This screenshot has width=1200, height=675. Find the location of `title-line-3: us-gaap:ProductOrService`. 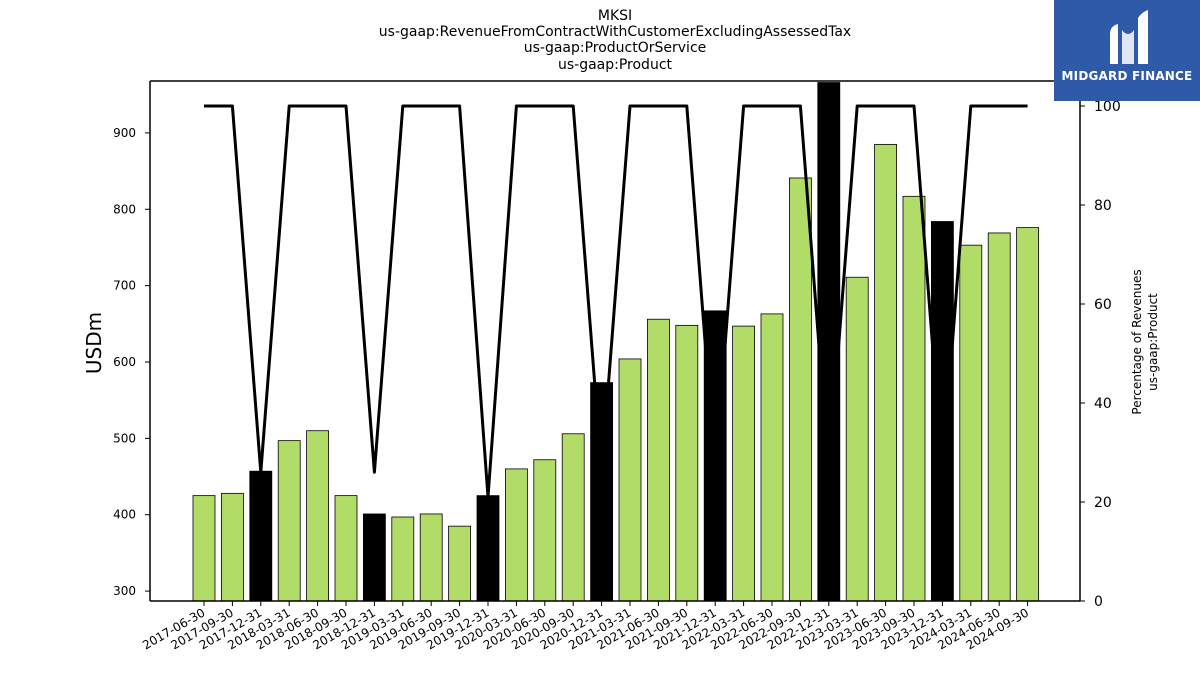

title-line-3: us-gaap:ProductOrService is located at coordinates (615, 48).